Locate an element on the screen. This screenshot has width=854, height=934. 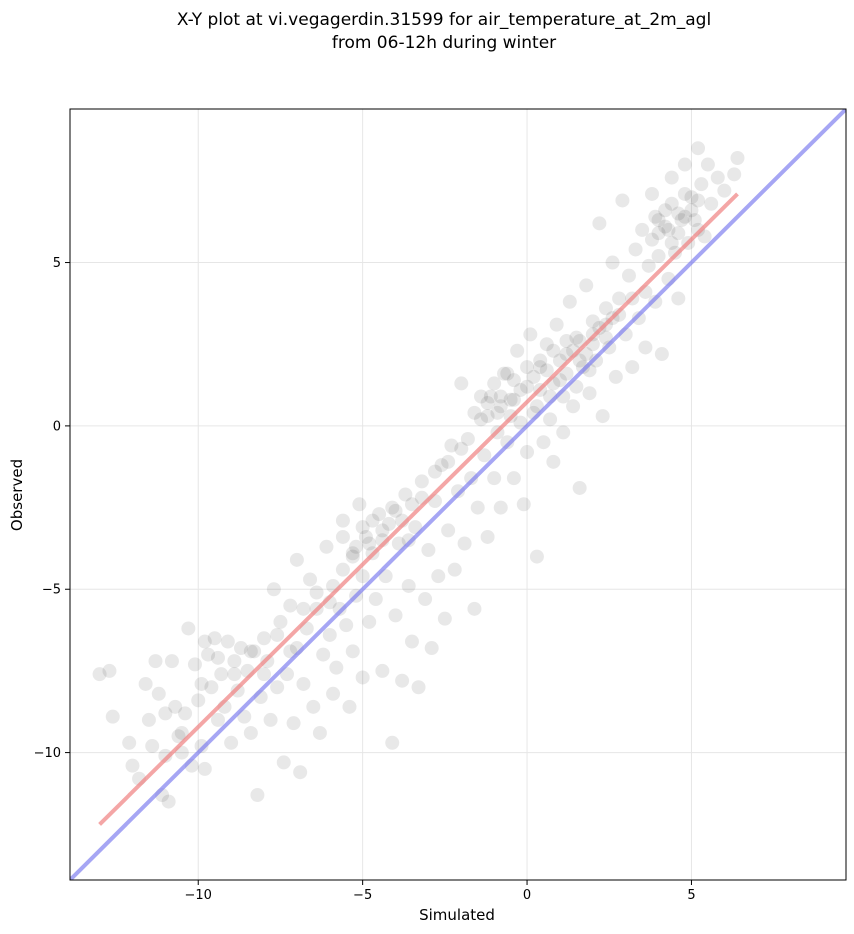
y-tick-label: 5 is located at coordinates (57, 263).